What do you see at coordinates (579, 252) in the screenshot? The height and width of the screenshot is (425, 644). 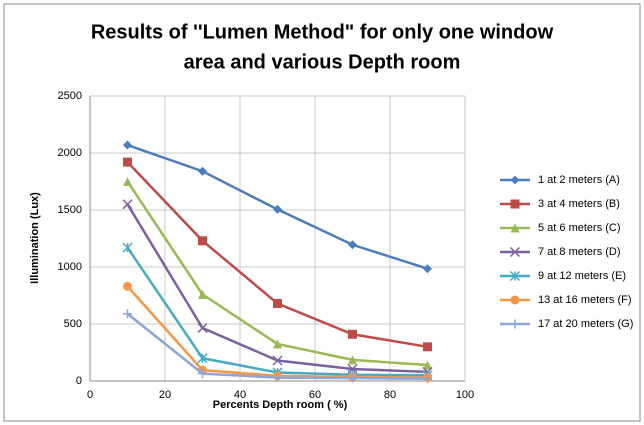 I see `legend-label: 7 at 8 meters (D)` at bounding box center [579, 252].